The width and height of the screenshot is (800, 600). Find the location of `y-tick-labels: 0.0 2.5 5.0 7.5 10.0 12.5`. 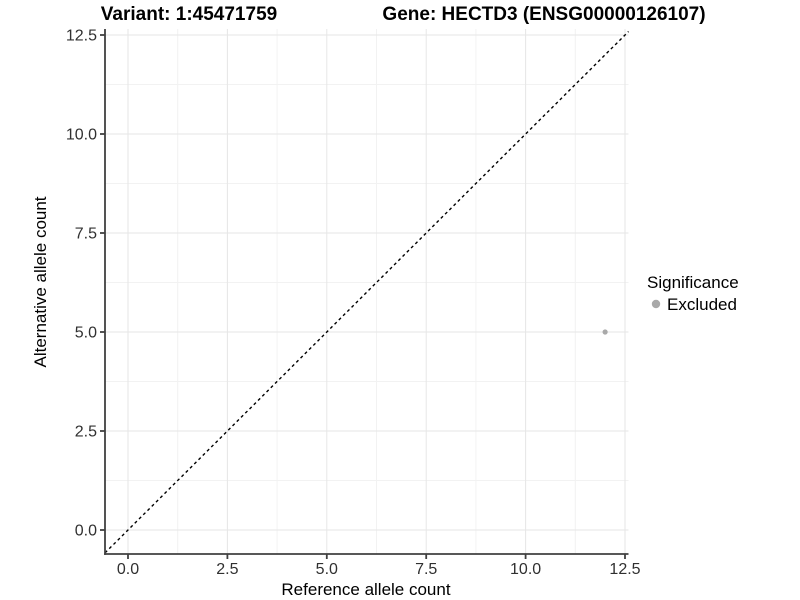

y-tick-labels: 0.0 2.5 5.0 7.5 10.0 12.5 is located at coordinates (81, 284).